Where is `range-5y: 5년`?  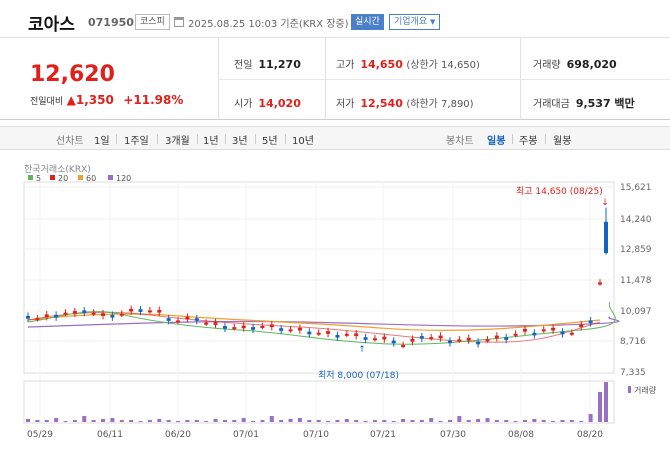 range-5y: 5년 is located at coordinates (270, 141).